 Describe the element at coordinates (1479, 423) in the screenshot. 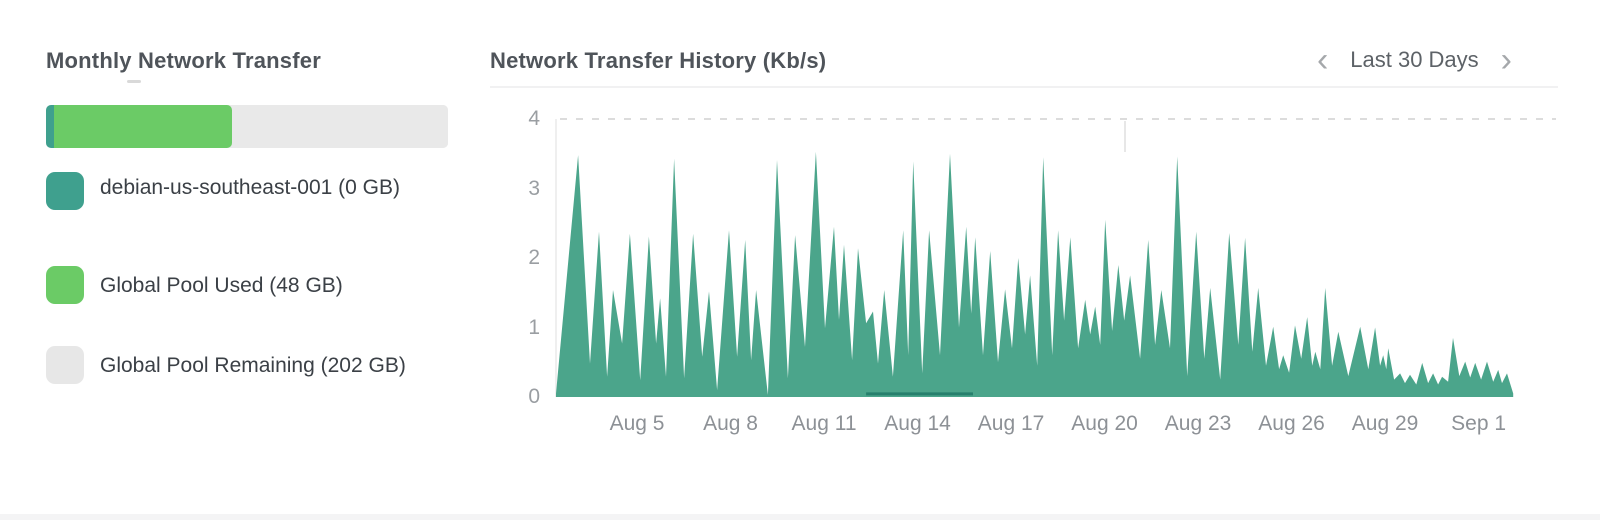

I see `x-tick-label: Sep 1` at that location.